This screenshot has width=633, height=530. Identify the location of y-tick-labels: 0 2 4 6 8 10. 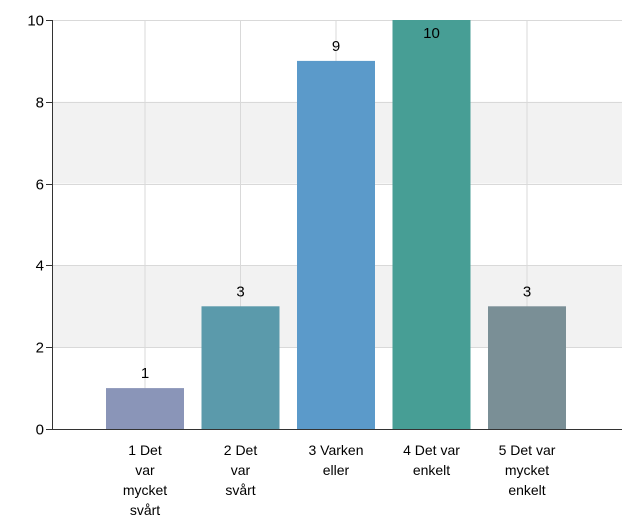
(35, 226).